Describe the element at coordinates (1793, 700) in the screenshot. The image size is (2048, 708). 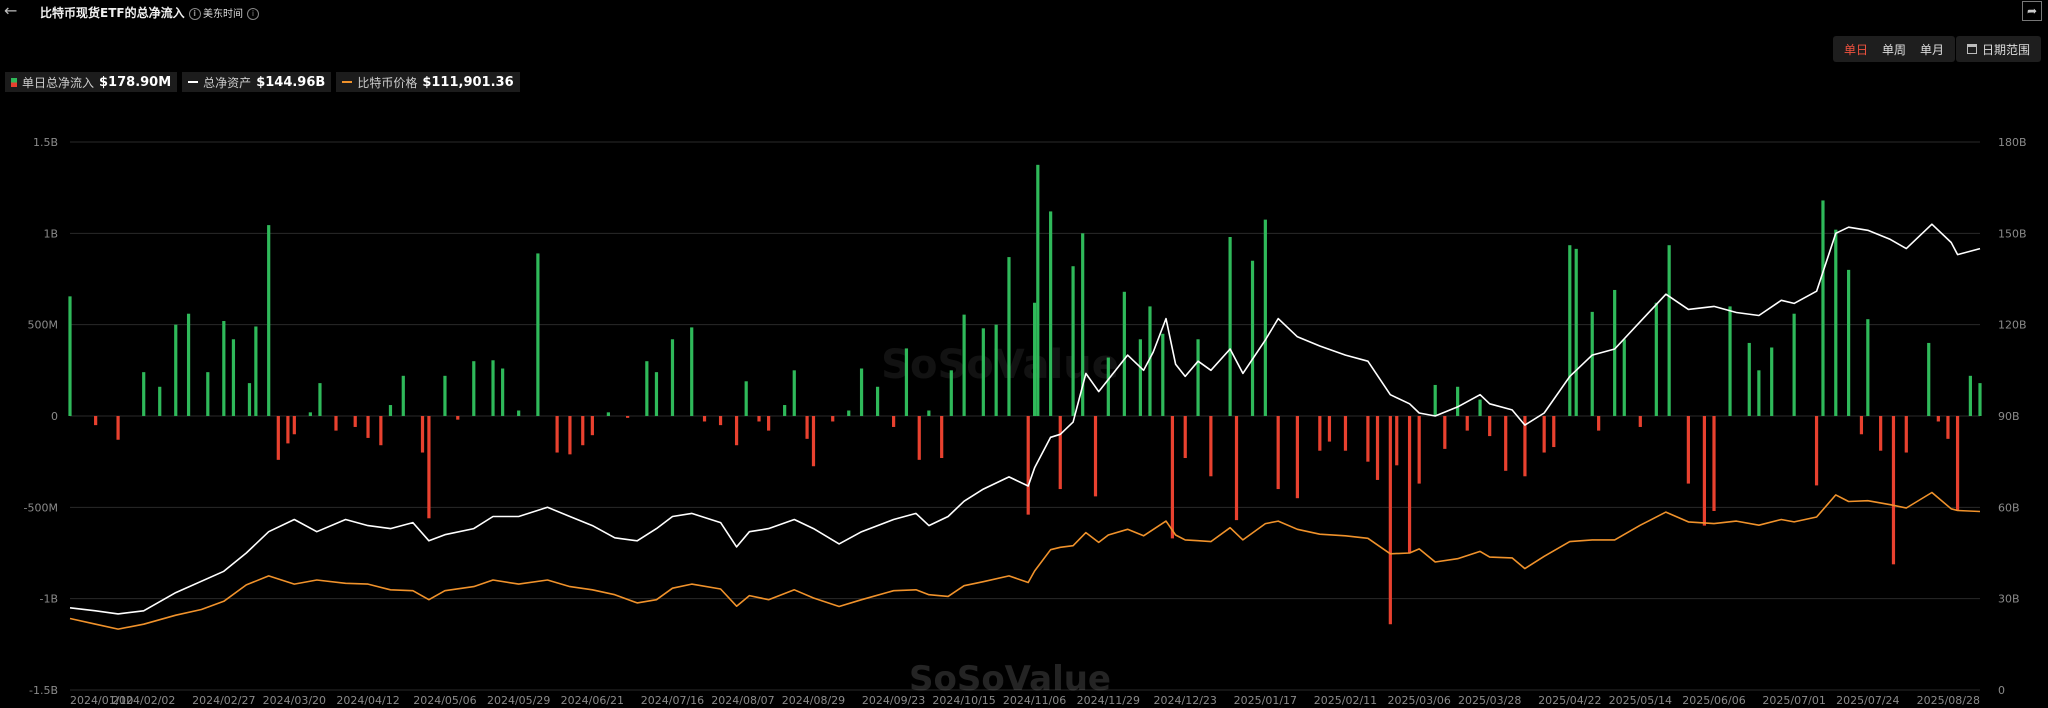
I see `x-tick-label: 2025/07/01` at that location.